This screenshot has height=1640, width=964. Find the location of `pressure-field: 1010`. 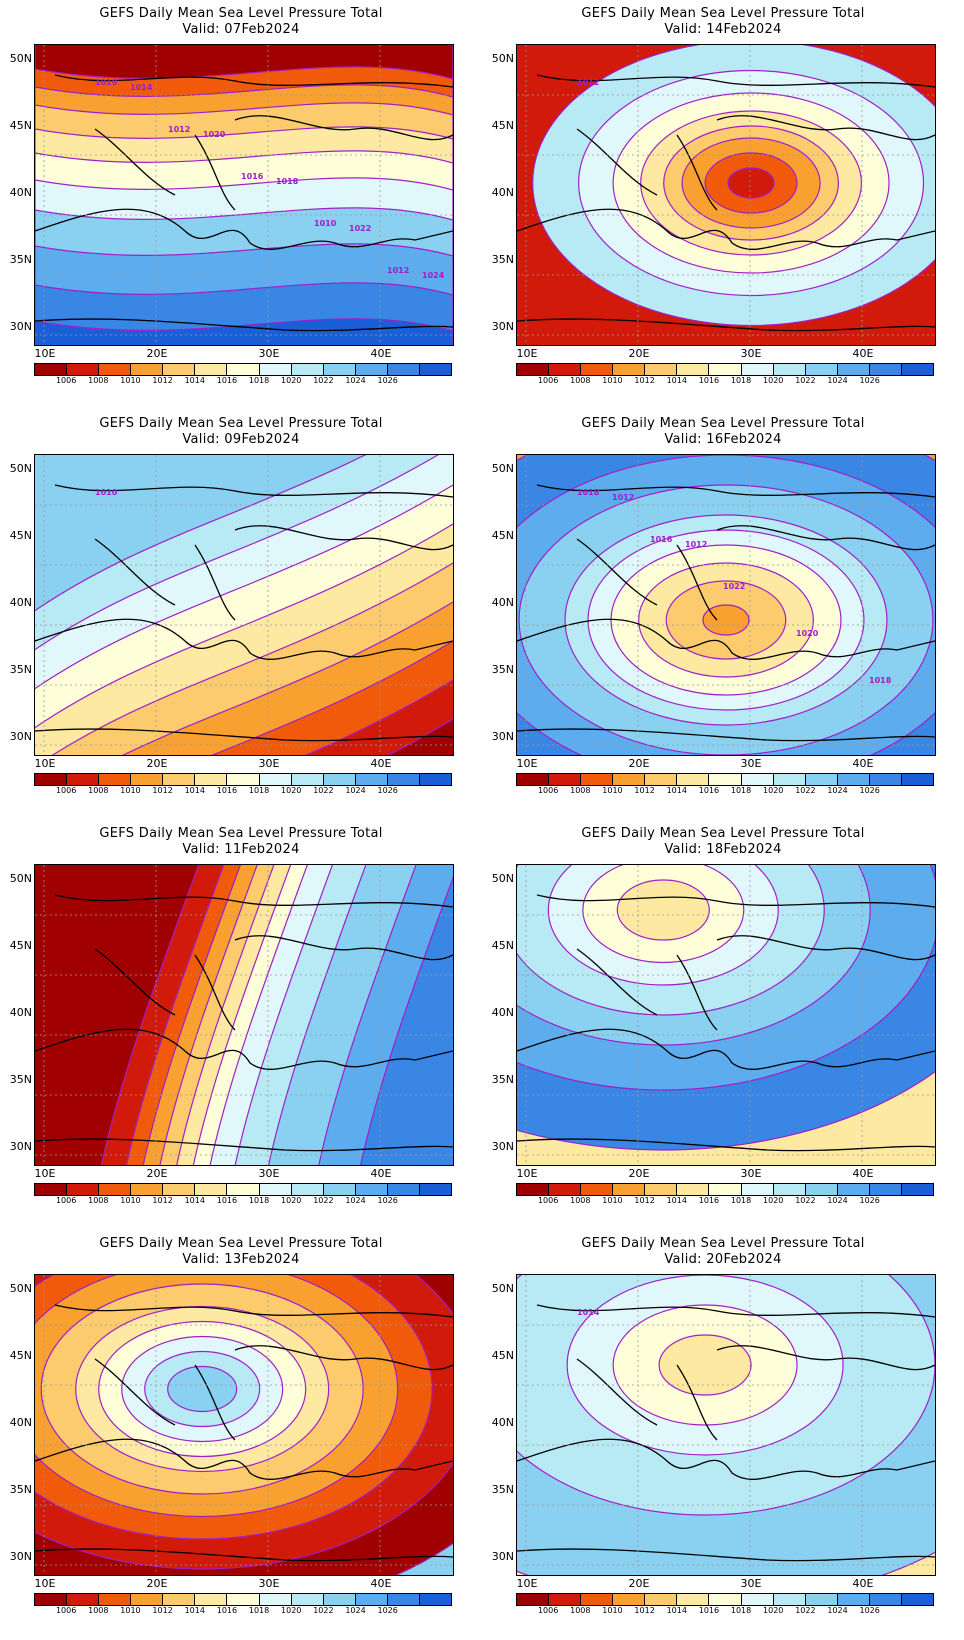

pressure-field: 1010 is located at coordinates (244, 605).